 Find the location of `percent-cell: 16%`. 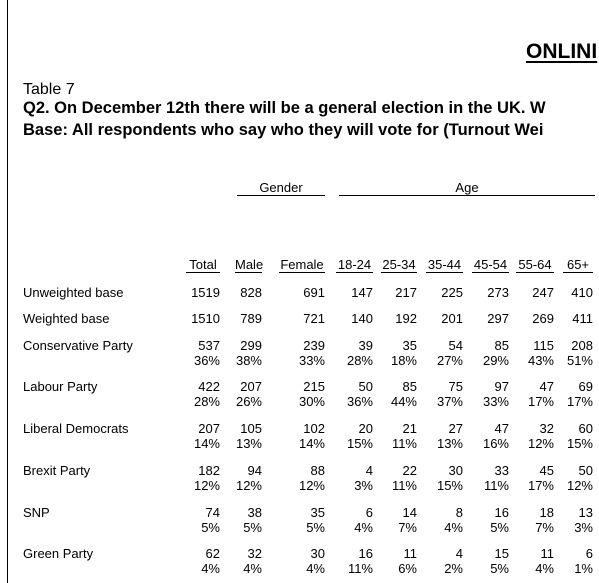

percent-cell: 16% is located at coordinates (495, 443).